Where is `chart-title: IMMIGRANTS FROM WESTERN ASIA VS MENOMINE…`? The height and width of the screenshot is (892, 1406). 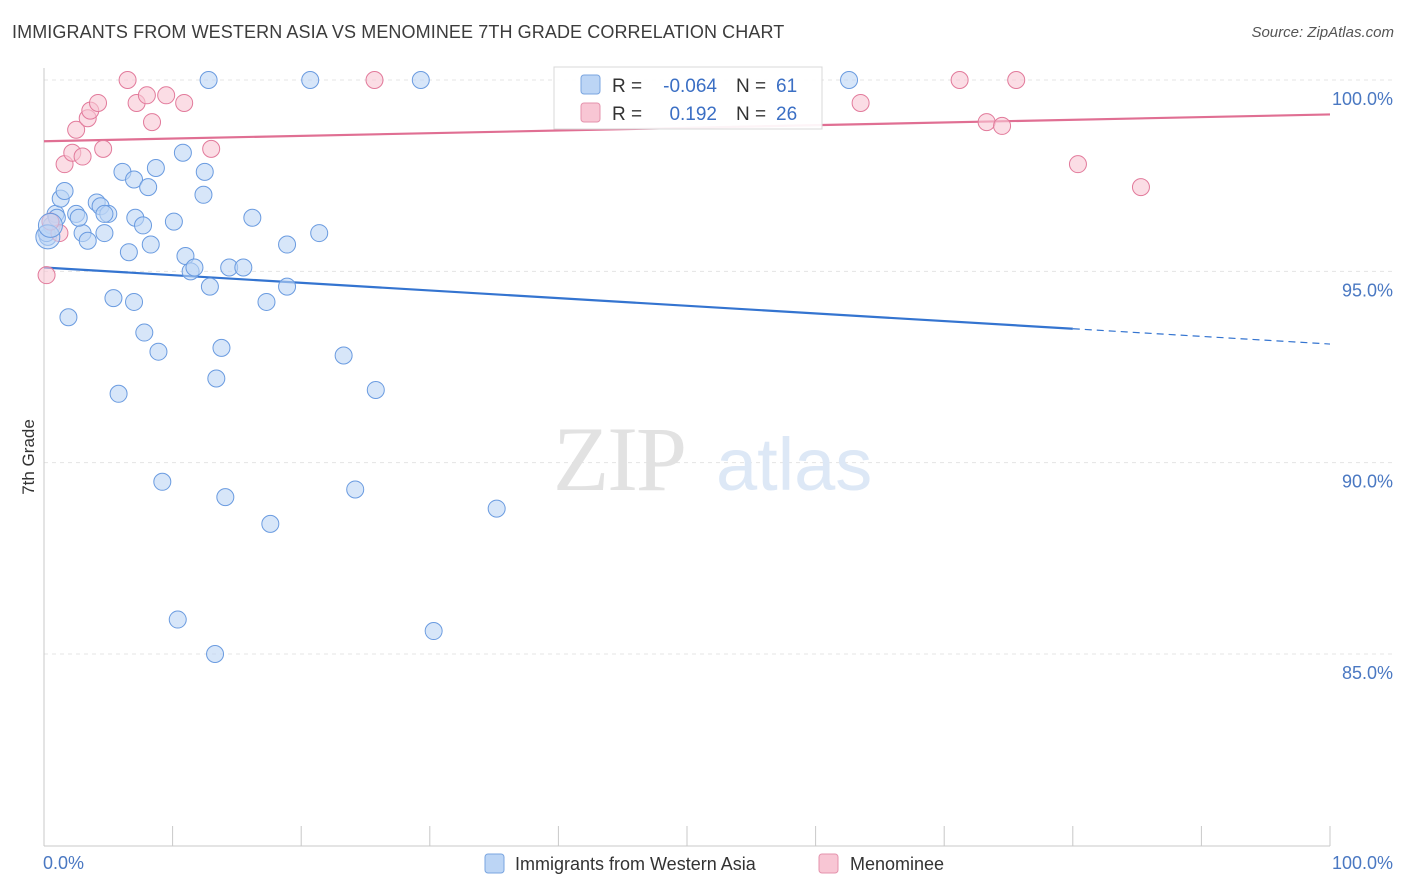
chart-title: IMMIGRANTS FROM WESTERN ASIA VS MENOMINE… is located at coordinates (398, 32).